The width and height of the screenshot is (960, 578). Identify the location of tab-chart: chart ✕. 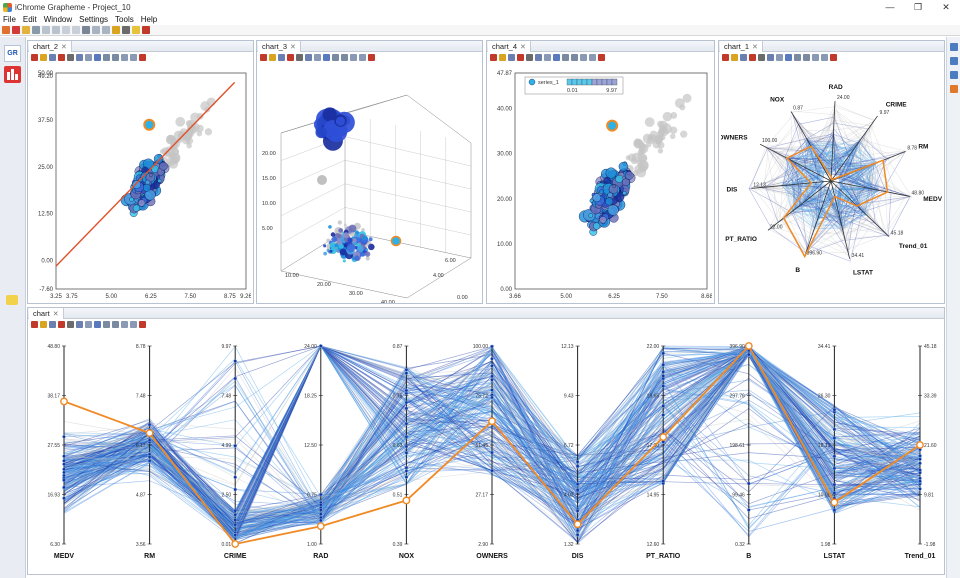
(46, 313).